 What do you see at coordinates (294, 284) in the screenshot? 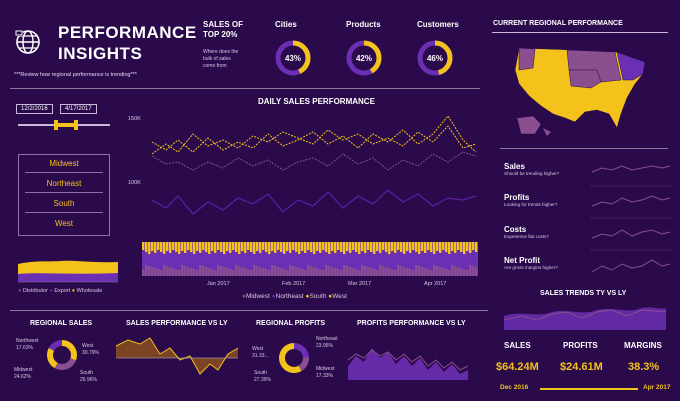
I see `x-tick-feb: Feb 2017` at bounding box center [294, 284].